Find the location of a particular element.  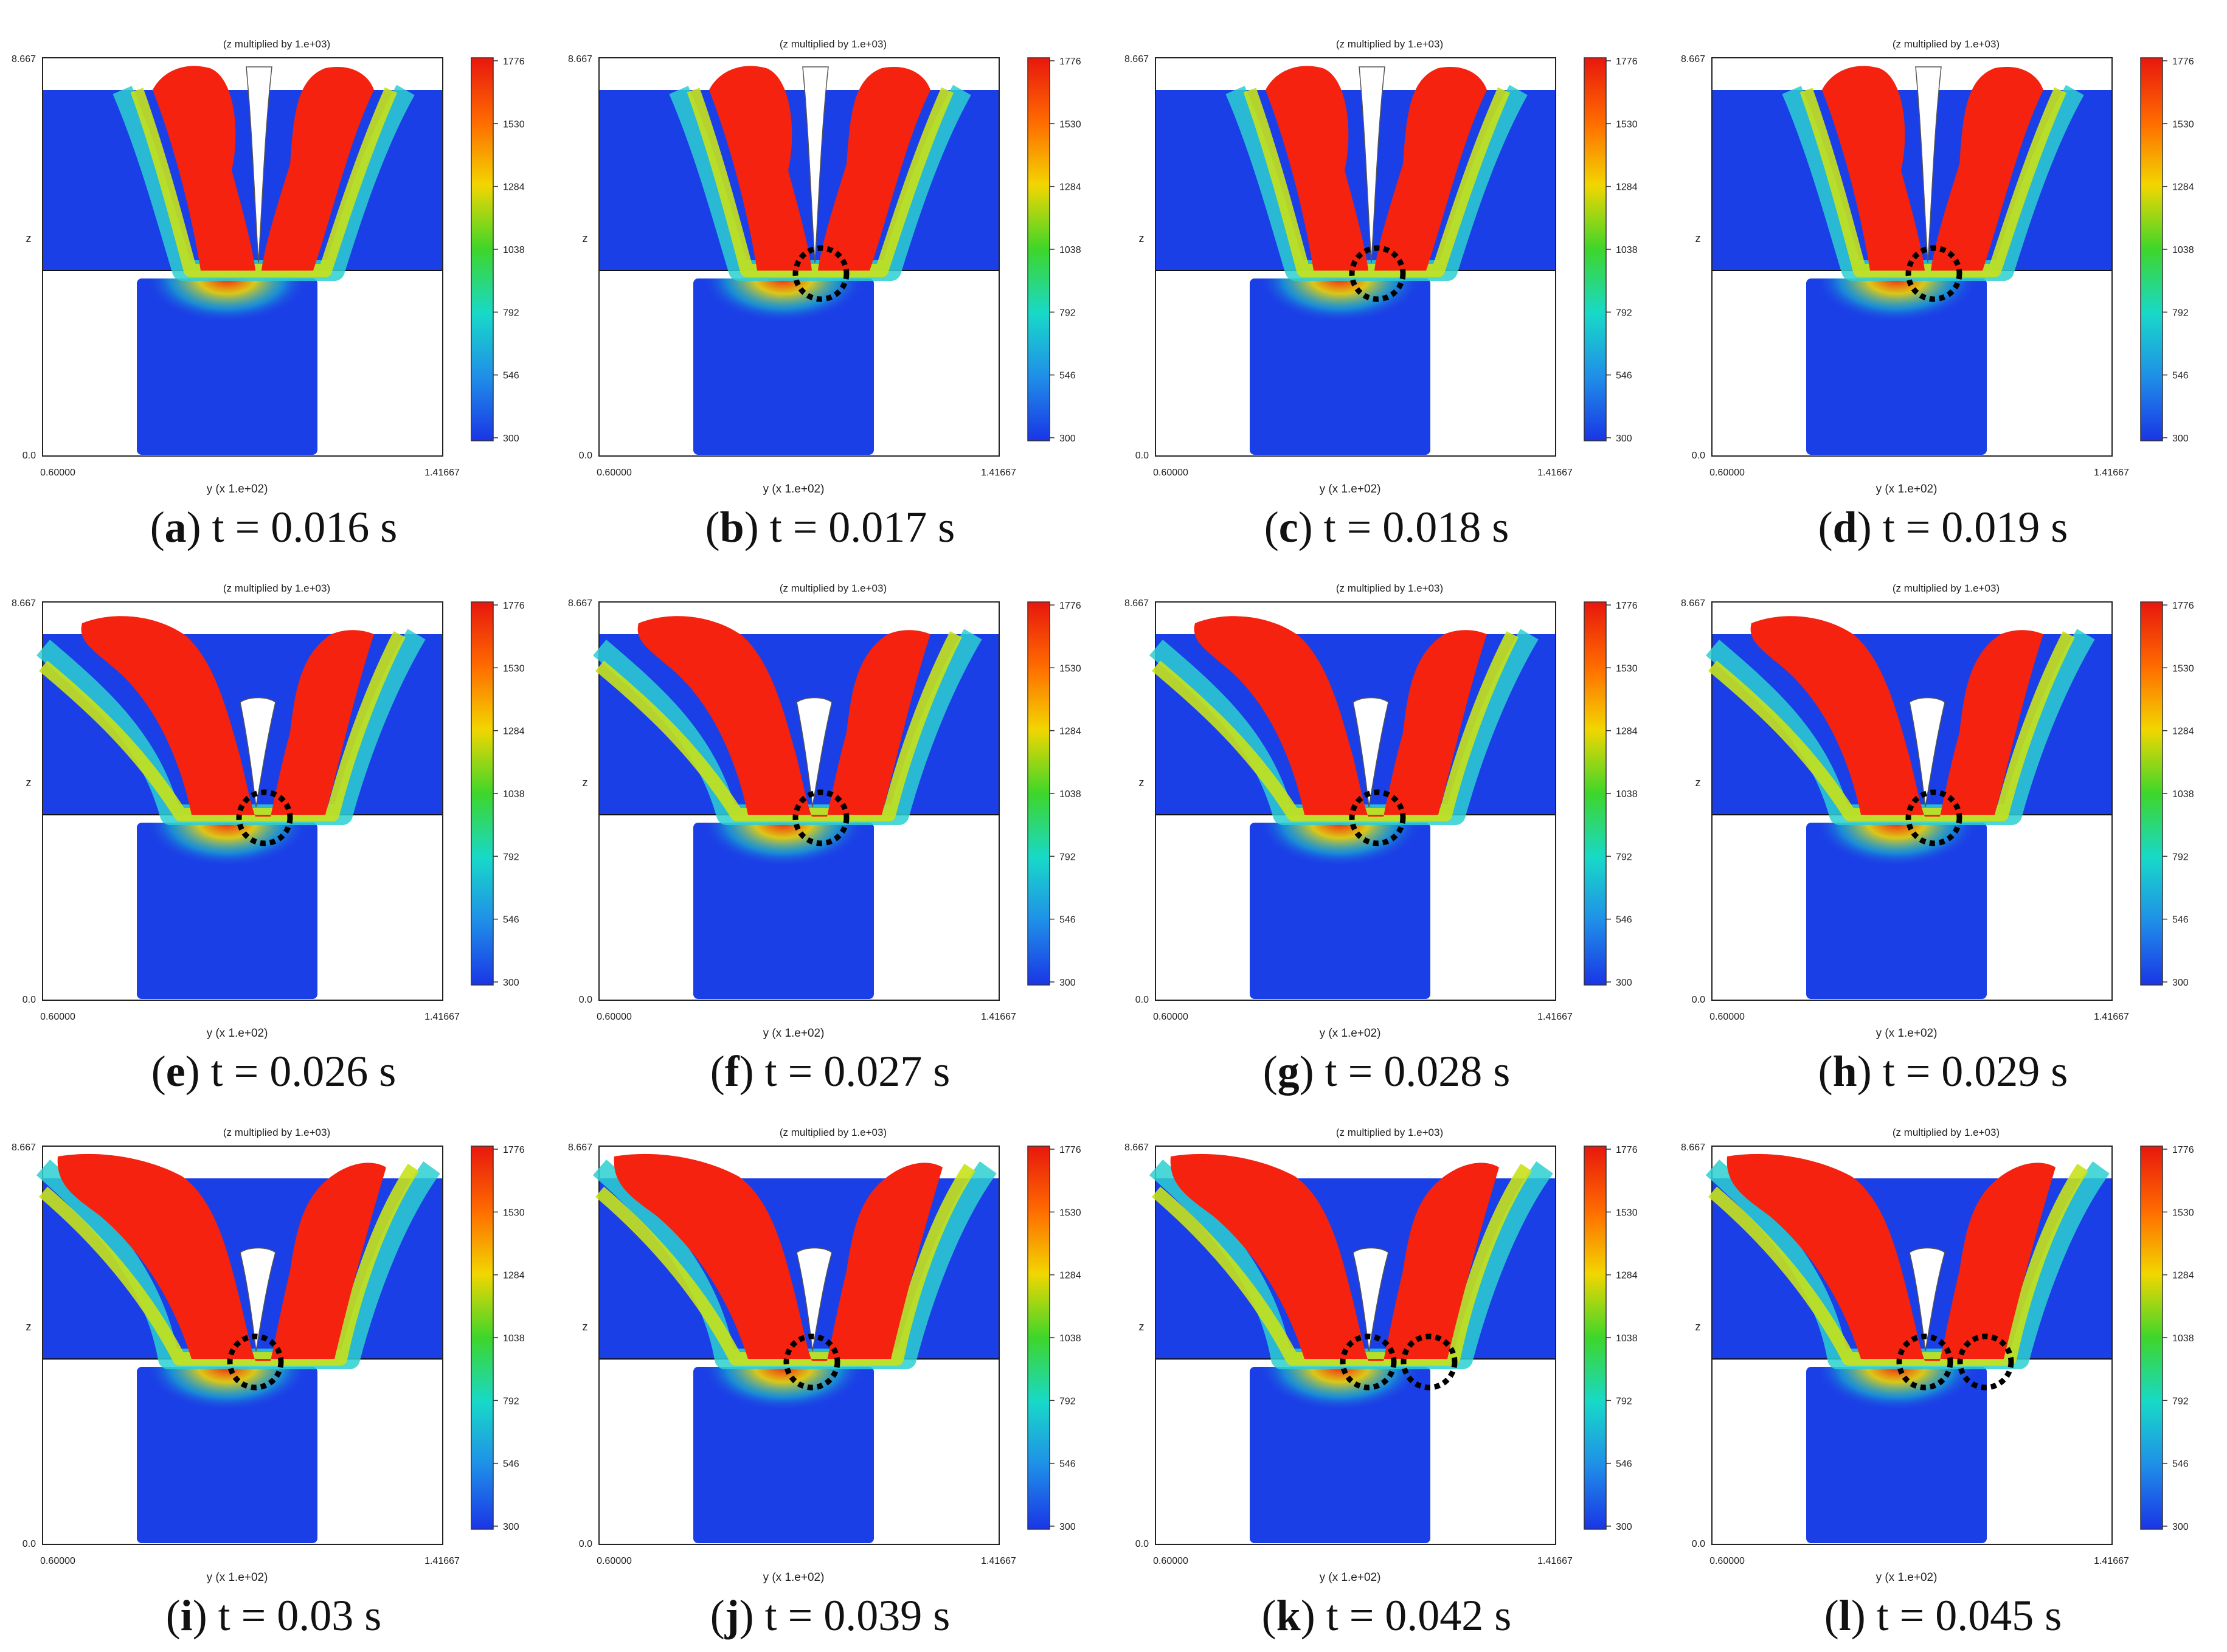

panel-time: t = 0.039 s is located at coordinates (857, 1615).